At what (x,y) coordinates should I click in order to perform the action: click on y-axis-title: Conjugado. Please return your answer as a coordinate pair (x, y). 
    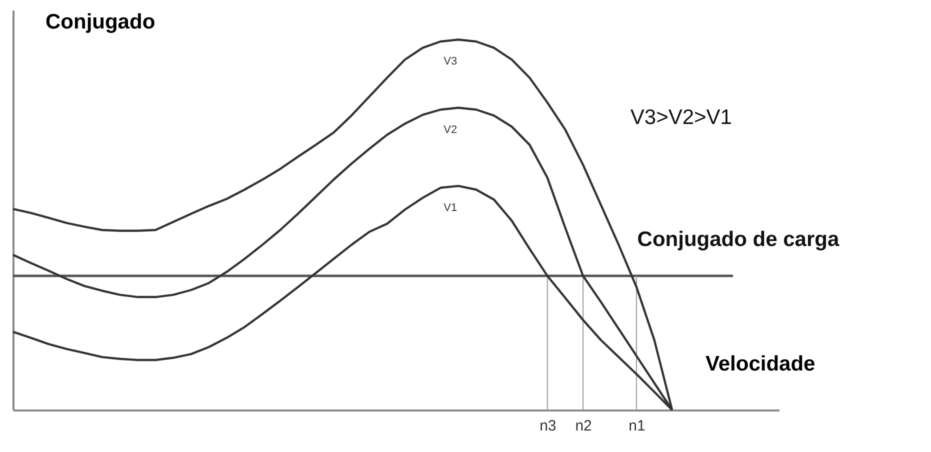
    Looking at the image, I should click on (101, 22).